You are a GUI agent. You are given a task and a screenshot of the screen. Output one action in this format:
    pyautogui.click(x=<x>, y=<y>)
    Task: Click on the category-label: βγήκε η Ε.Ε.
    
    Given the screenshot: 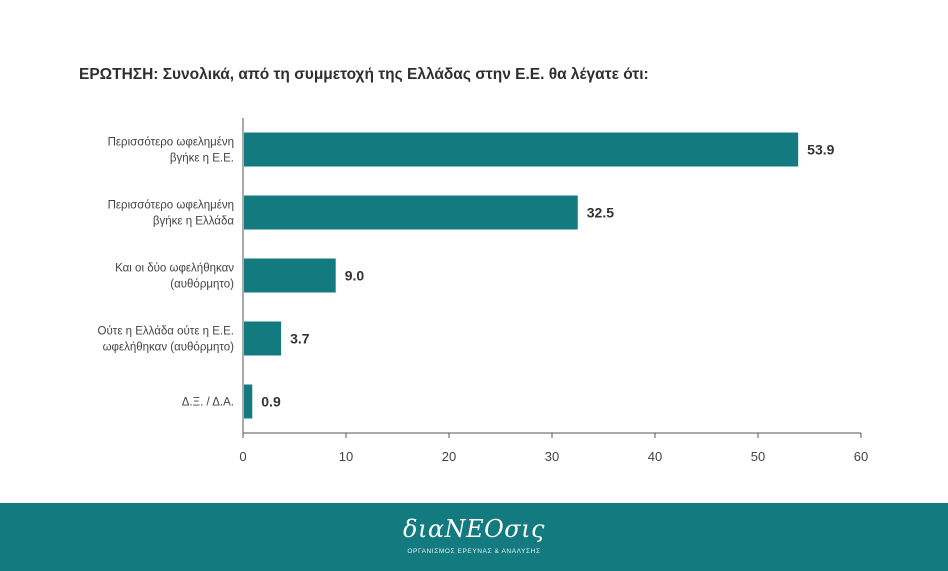 What is the action you would take?
    pyautogui.click(x=202, y=159)
    